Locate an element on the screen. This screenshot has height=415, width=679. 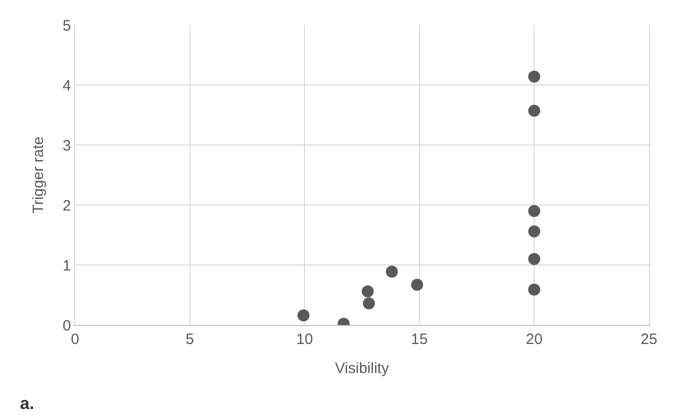
y-axis-title: Trigger rate is located at coordinates (38, 175).